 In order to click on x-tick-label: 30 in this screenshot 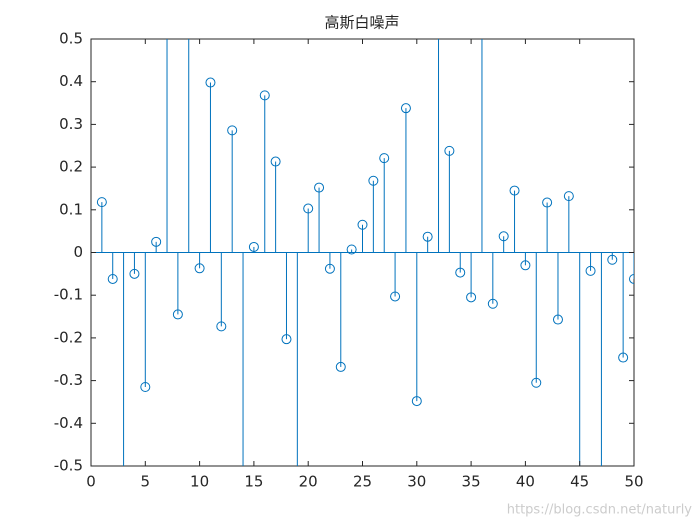, I will do `click(416, 482)`.